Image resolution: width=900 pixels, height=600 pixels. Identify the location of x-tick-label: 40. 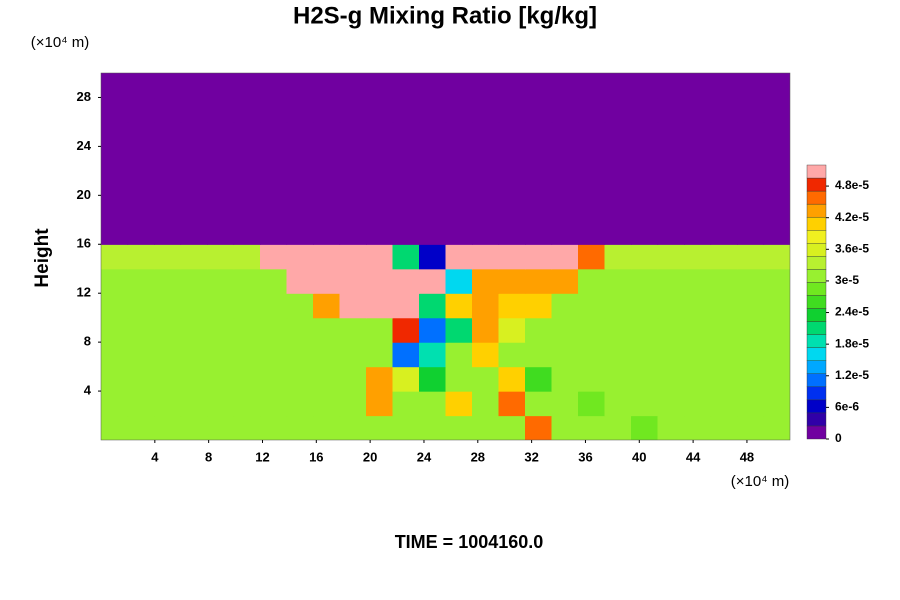
(639, 456).